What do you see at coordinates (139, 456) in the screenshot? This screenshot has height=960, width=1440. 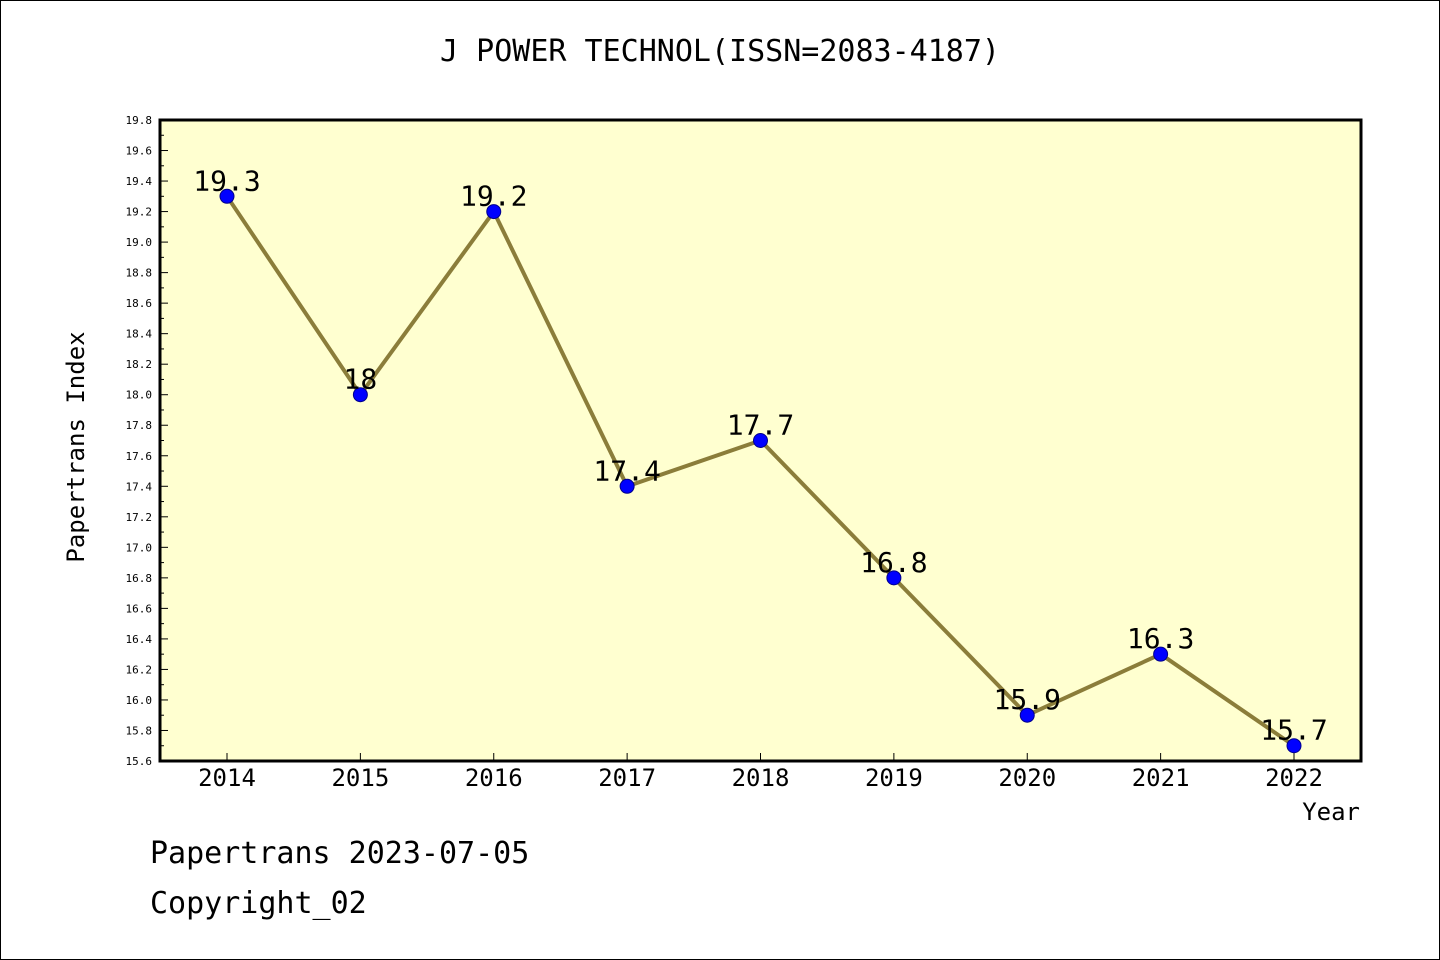 I see `y-tick-label: 17.6` at bounding box center [139, 456].